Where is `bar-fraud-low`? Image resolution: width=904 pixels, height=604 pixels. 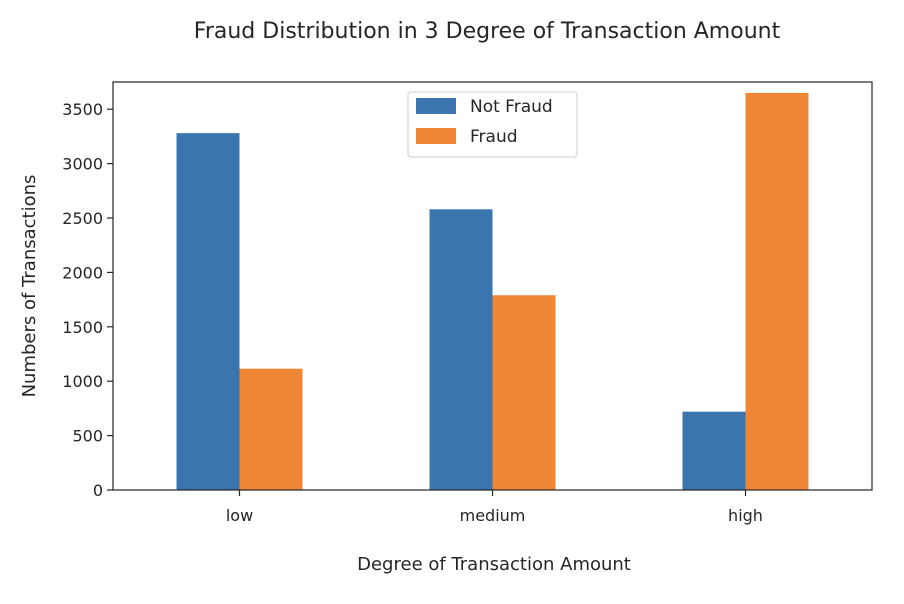
bar-fraud-low is located at coordinates (271, 429).